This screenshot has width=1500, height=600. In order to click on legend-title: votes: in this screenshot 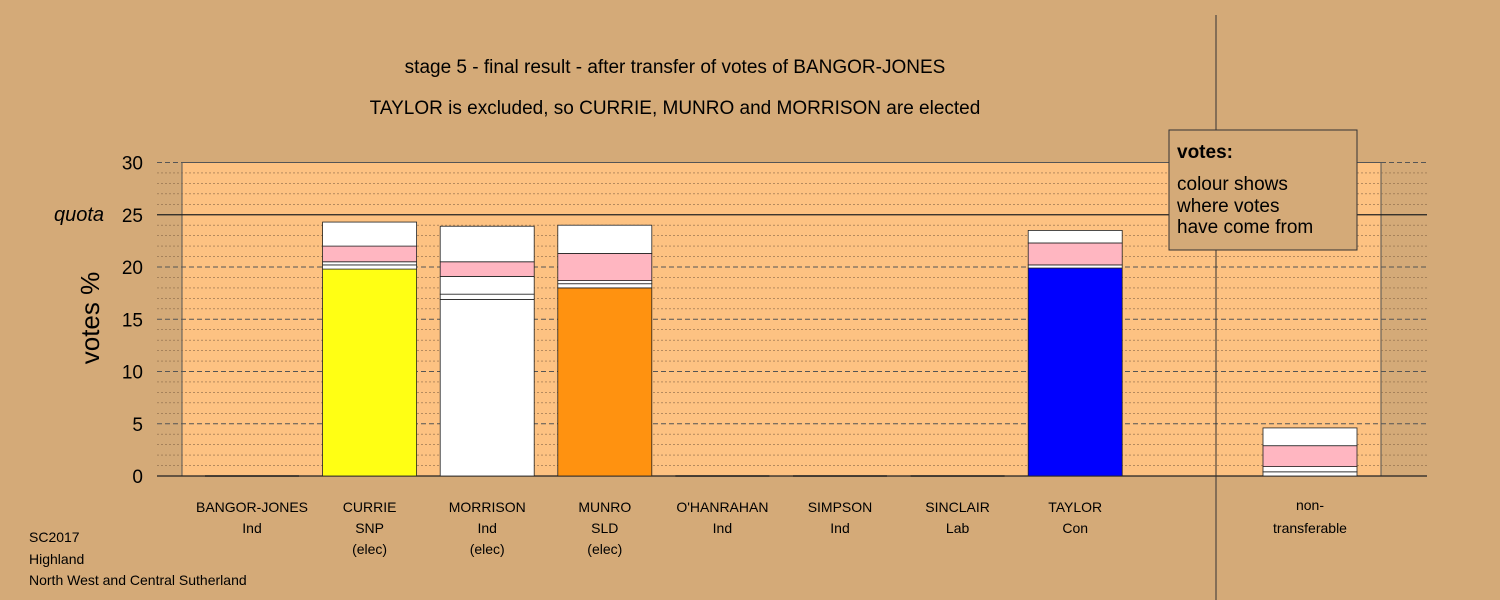, I will do `click(1205, 152)`.